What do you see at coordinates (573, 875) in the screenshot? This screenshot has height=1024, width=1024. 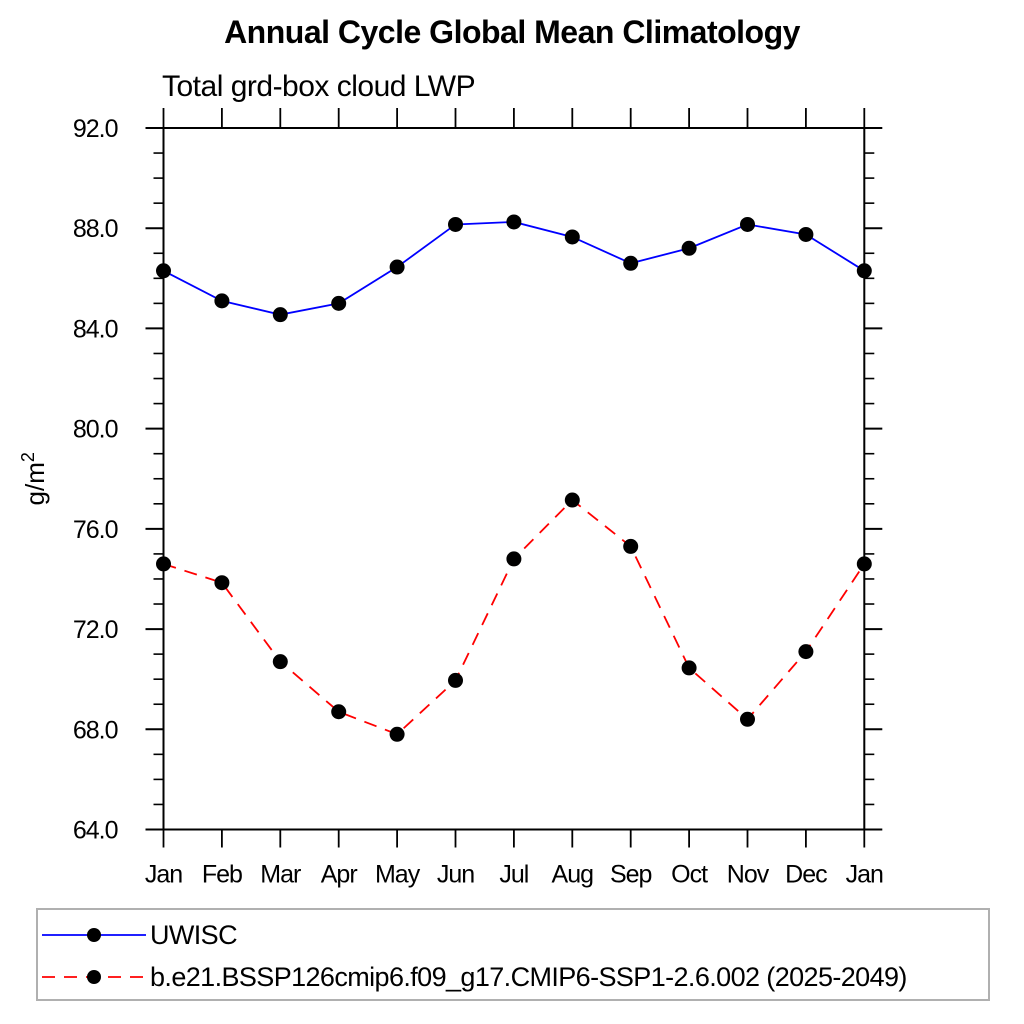 I see `x-tick-label: Aug` at bounding box center [573, 875].